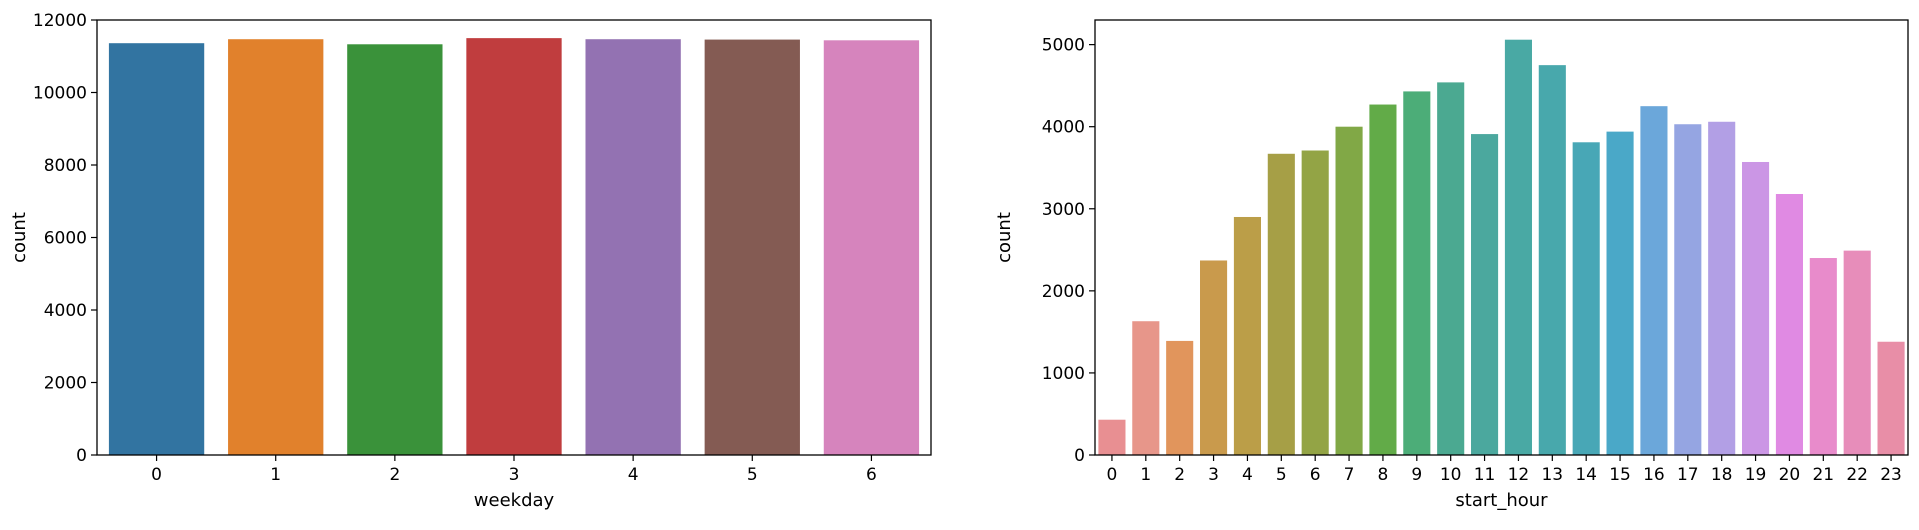 The width and height of the screenshot is (1919, 530). Describe the element at coordinates (1891, 475) in the screenshot. I see `x-tick-label: 23` at that location.